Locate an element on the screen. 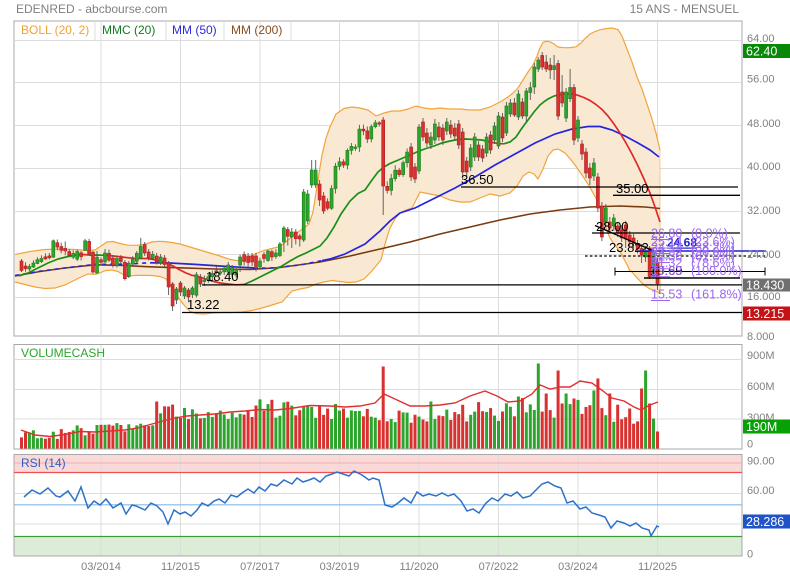 The image size is (790, 585). svg-text: 62.40 is located at coordinates (761, 52).